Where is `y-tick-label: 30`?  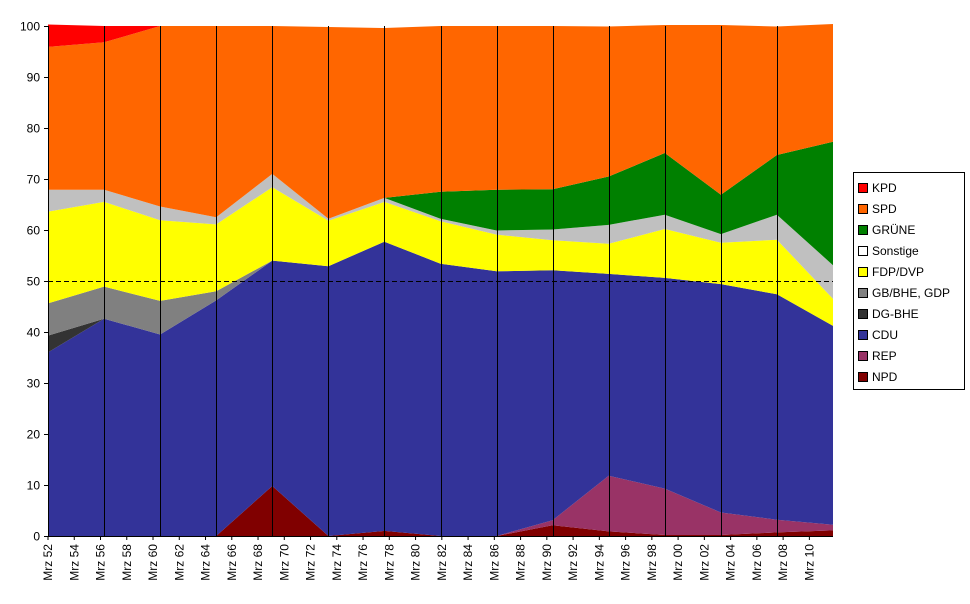
y-tick-label: 30 is located at coordinates (34, 384).